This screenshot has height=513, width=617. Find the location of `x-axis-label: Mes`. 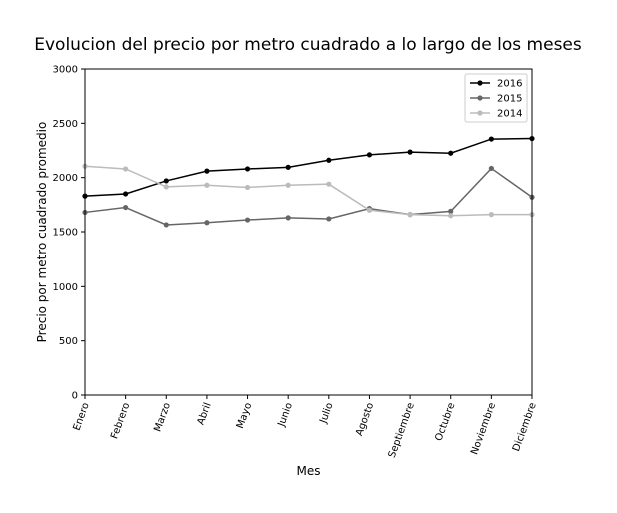

x-axis-label: Mes is located at coordinates (309, 471).